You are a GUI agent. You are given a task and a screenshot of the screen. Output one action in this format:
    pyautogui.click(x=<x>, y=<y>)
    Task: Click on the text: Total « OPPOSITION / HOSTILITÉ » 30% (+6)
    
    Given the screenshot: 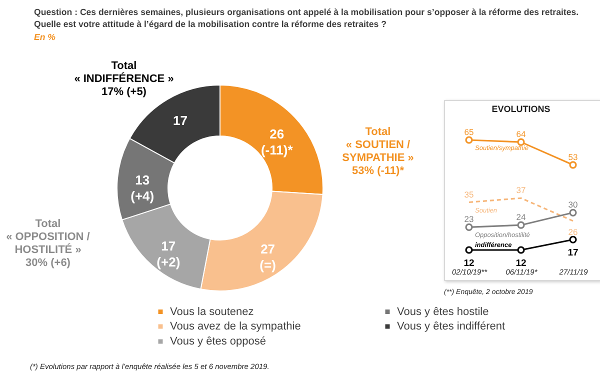 What is the action you would take?
    pyautogui.click(x=48, y=243)
    